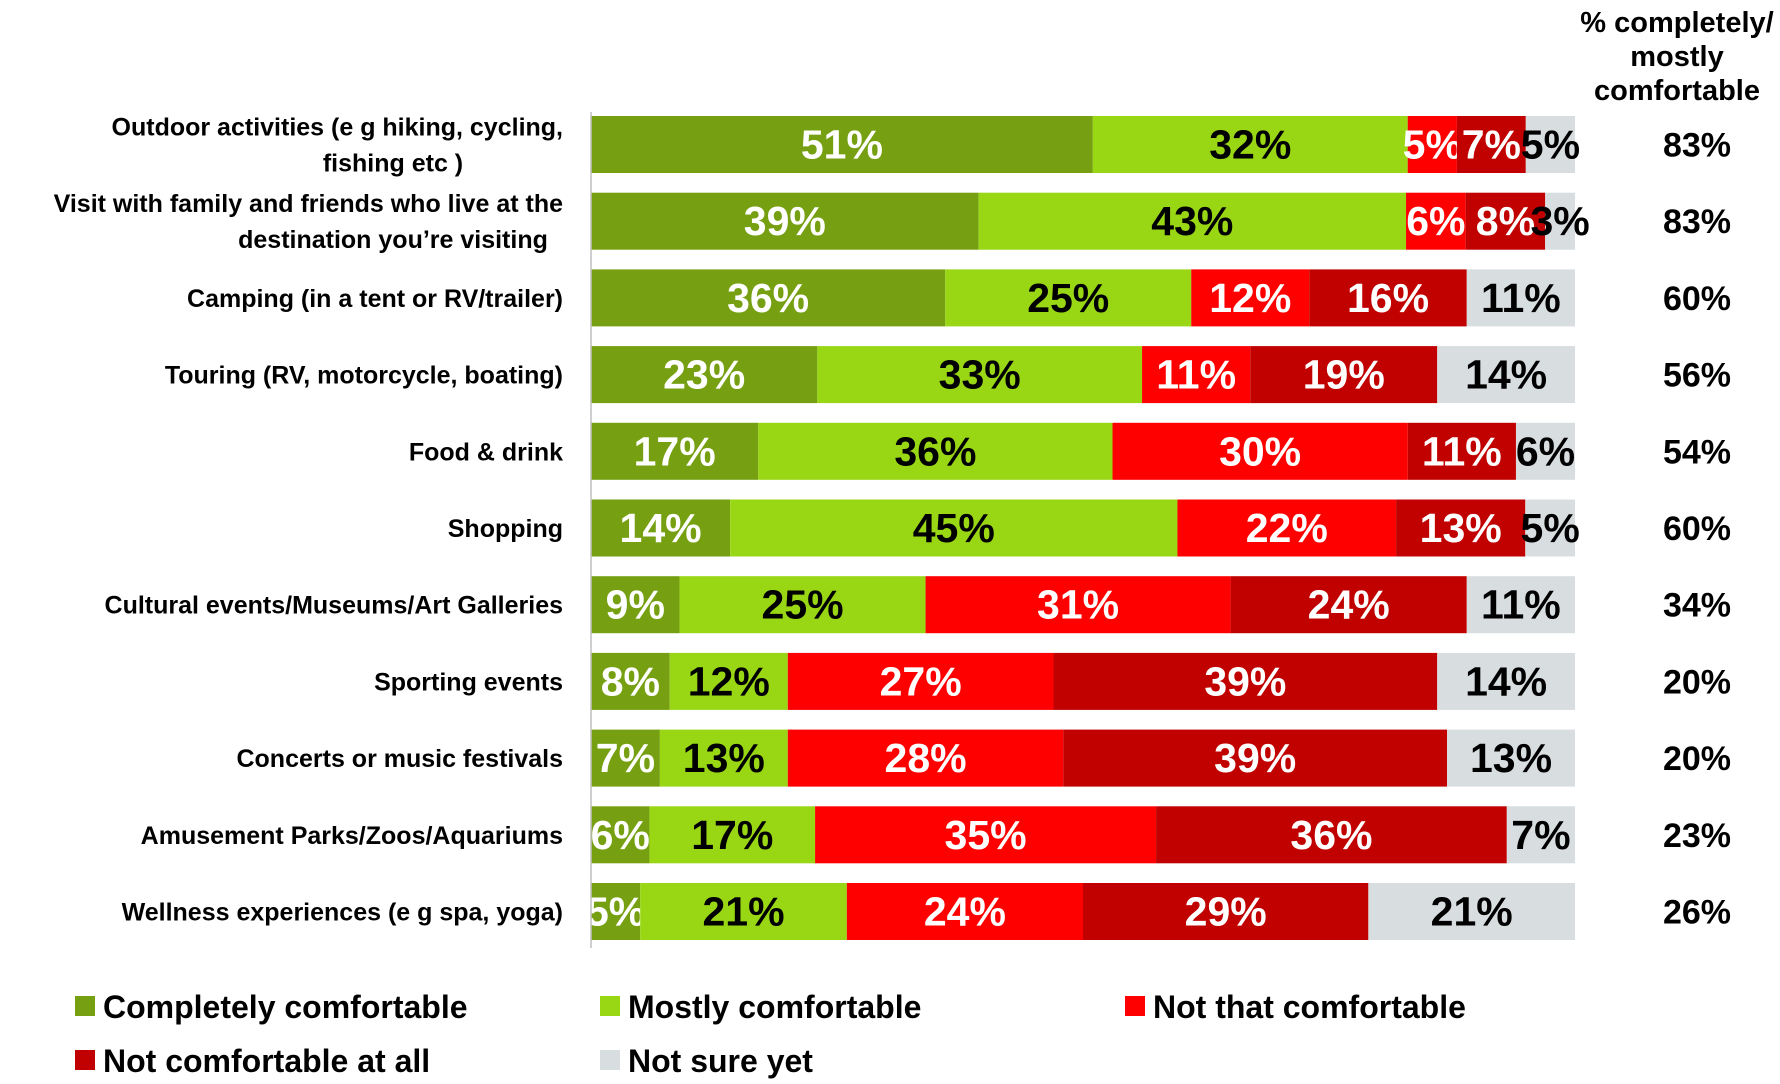 The height and width of the screenshot is (1084, 1780). Describe the element at coordinates (252, 1061) in the screenshot. I see `legend-item: Not comfortable at all` at that location.